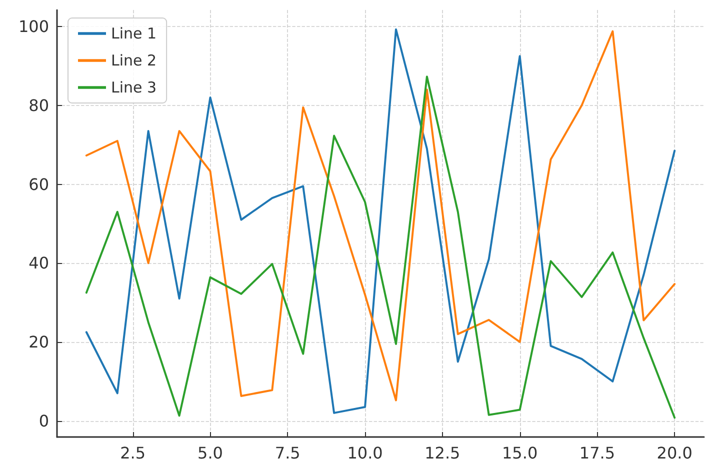  Describe the element at coordinates (33, 26) in the screenshot. I see `y-tick-label: 100` at that location.